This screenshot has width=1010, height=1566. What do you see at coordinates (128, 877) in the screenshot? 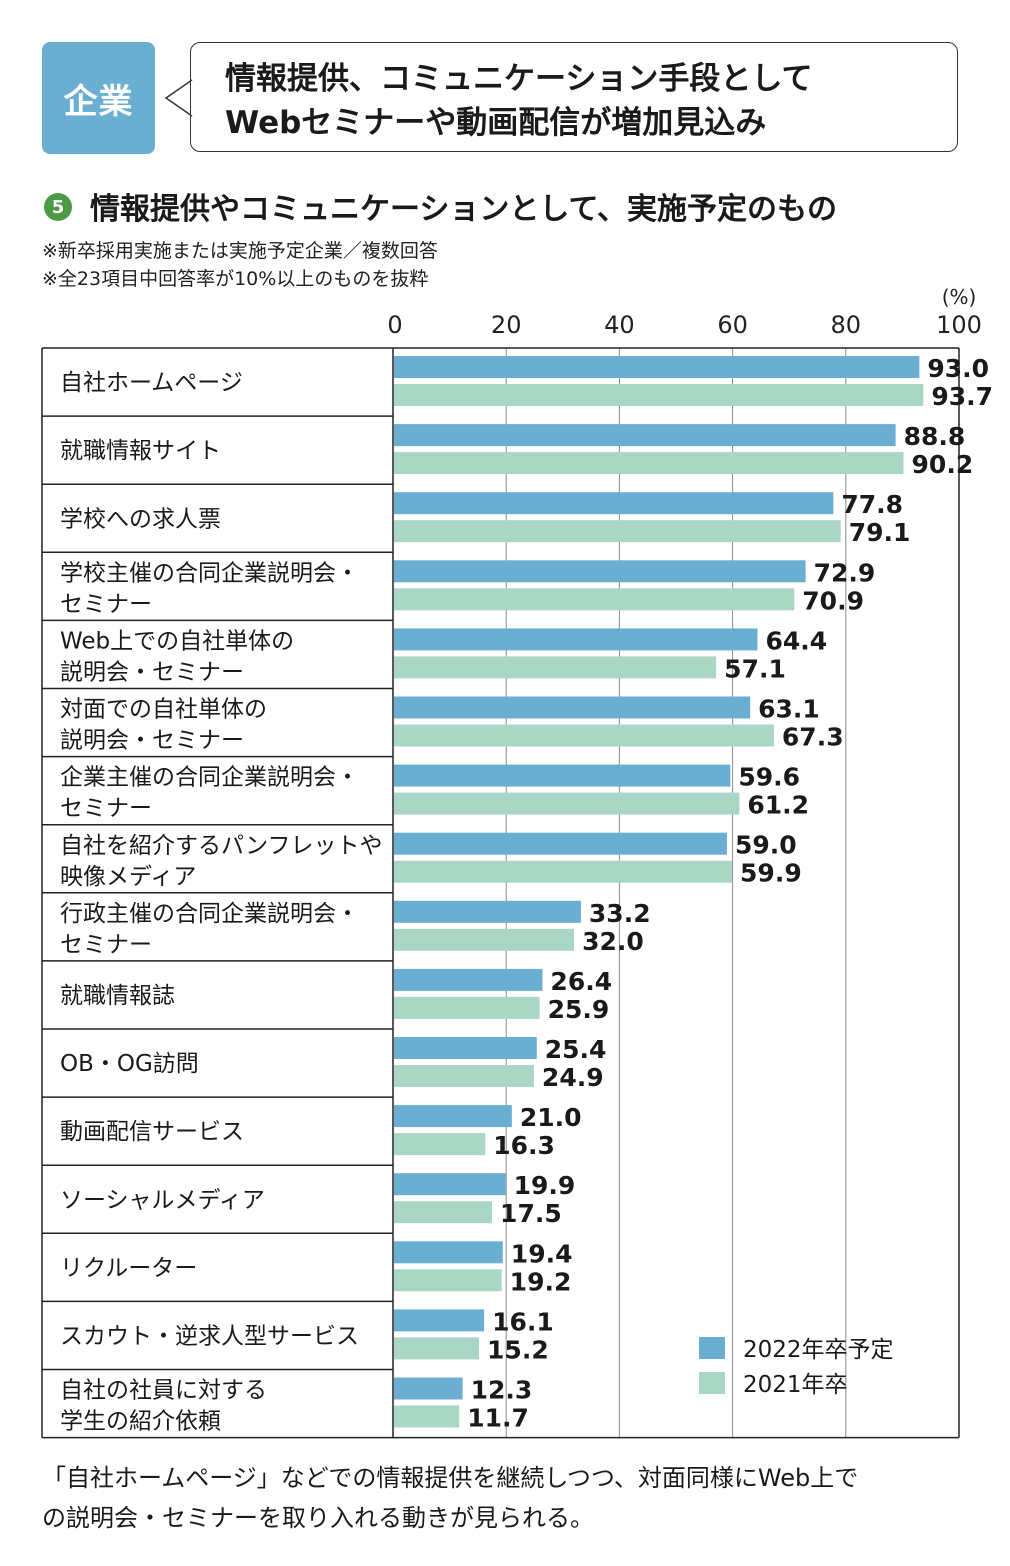
I see `category-label: 映像メディア` at bounding box center [128, 877].